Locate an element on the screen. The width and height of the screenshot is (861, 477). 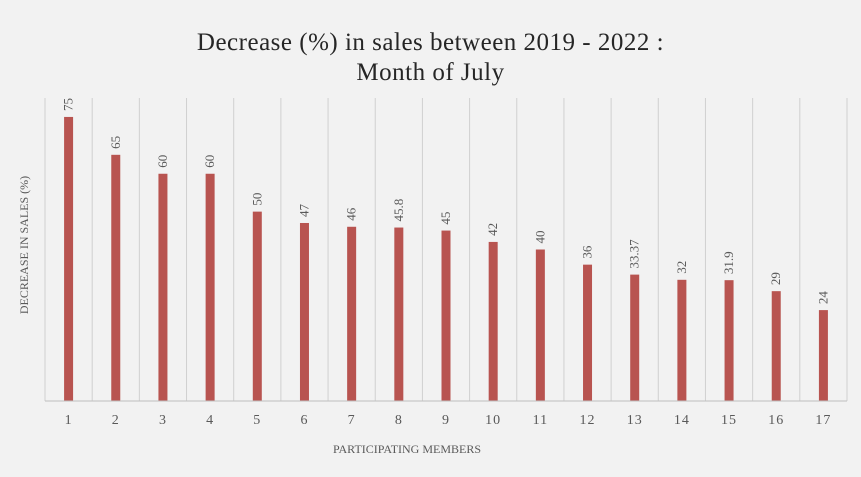
x-tick-1: 1 is located at coordinates (69, 420).